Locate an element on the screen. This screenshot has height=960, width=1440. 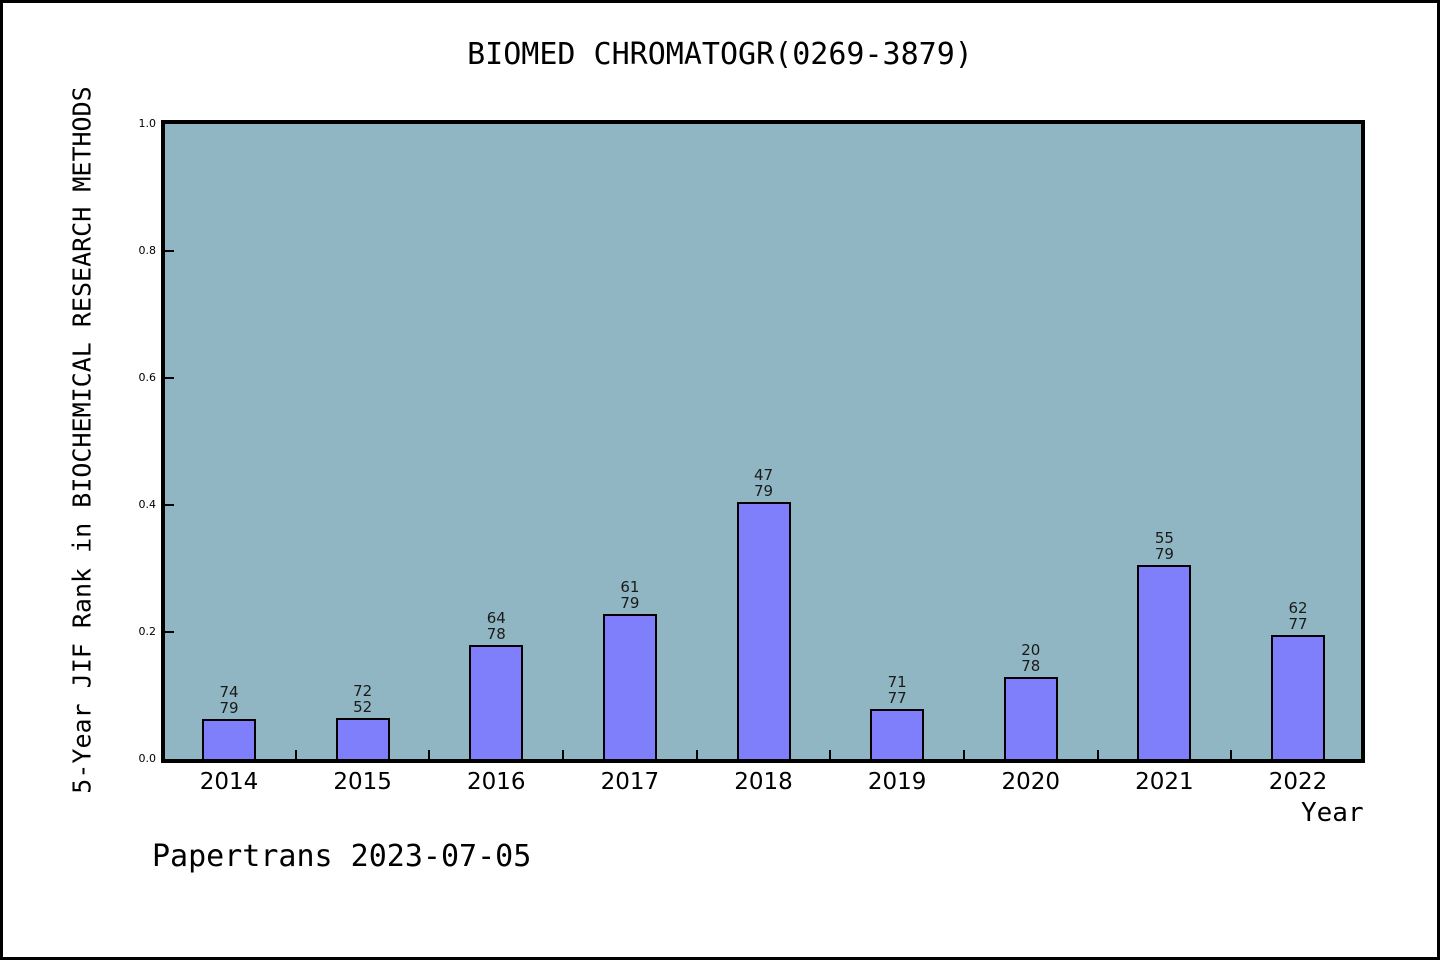
footer-note: Papertrans 2023-07-05 is located at coordinates (342, 856).